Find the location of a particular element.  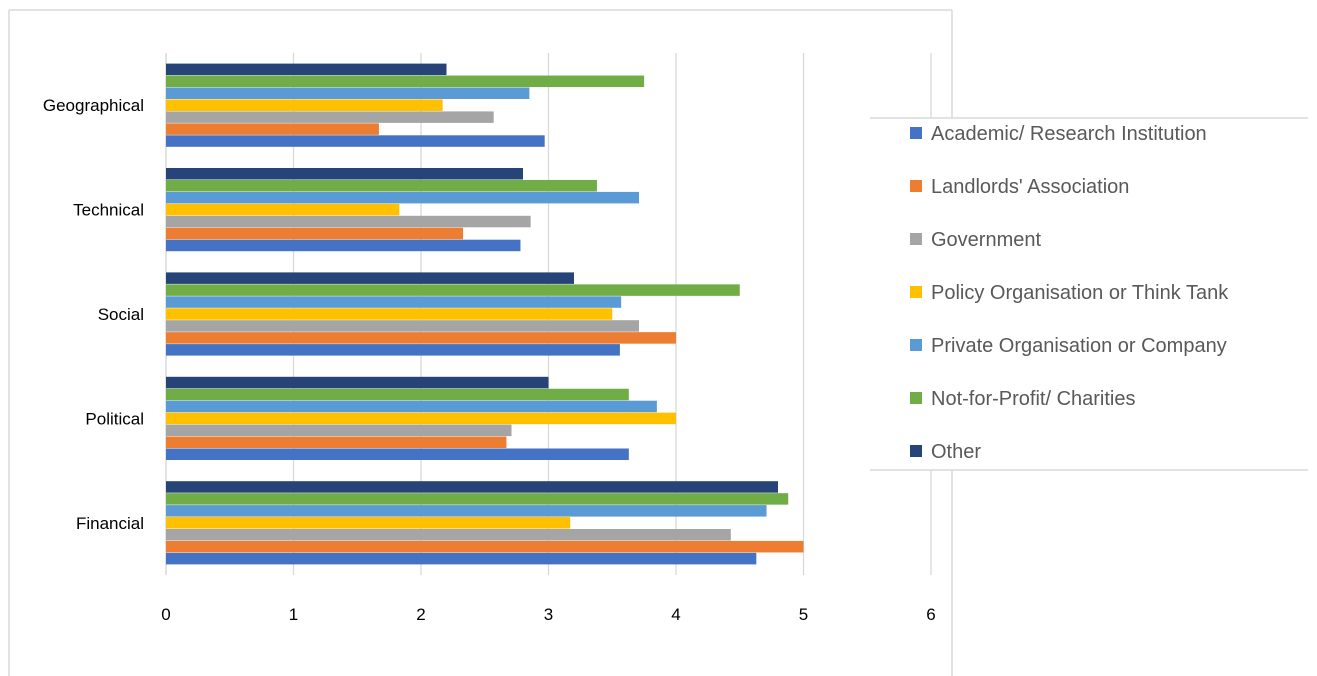

value-axis-labels: 0 1 2 3 4 5 6 is located at coordinates (548, 614).